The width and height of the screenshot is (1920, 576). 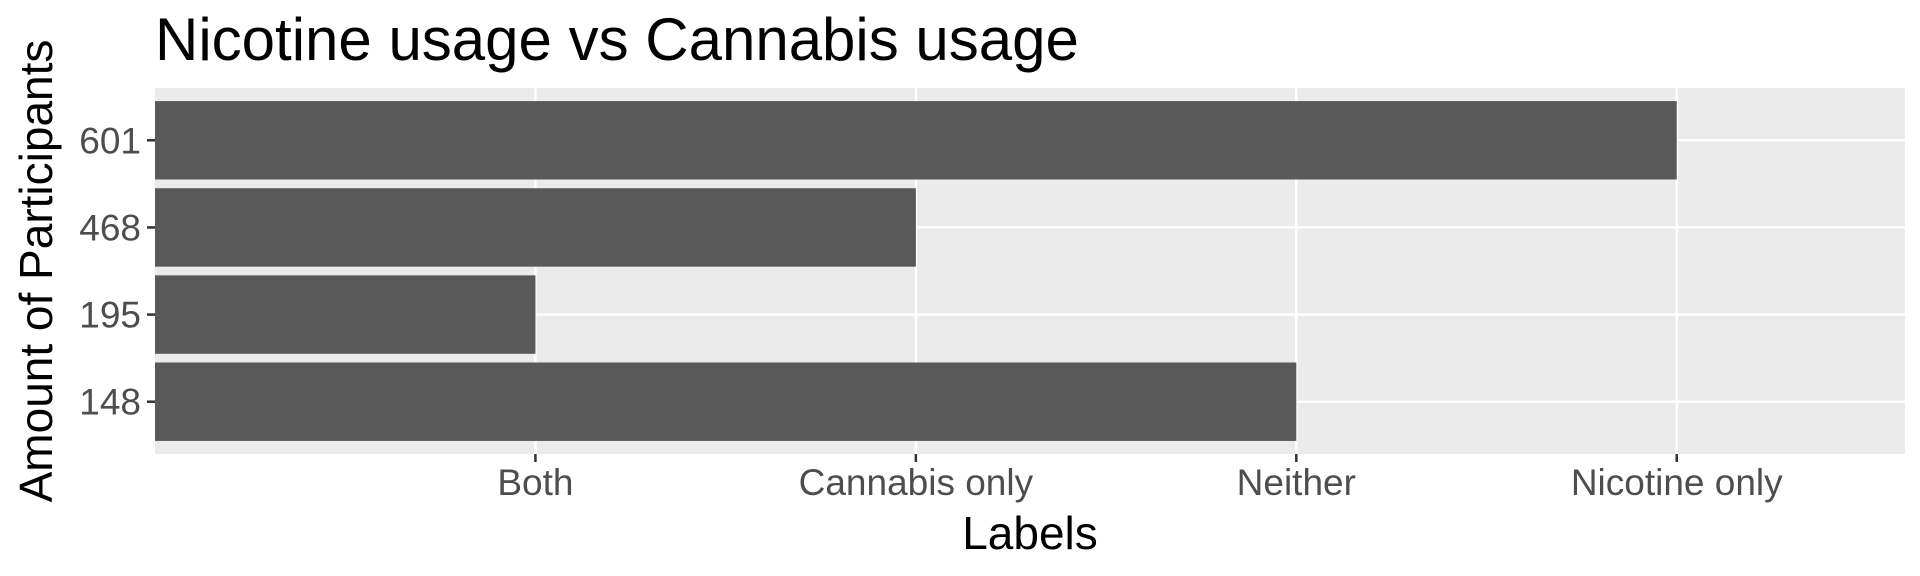 I want to click on y-tick-label: 195, so click(x=110, y=315).